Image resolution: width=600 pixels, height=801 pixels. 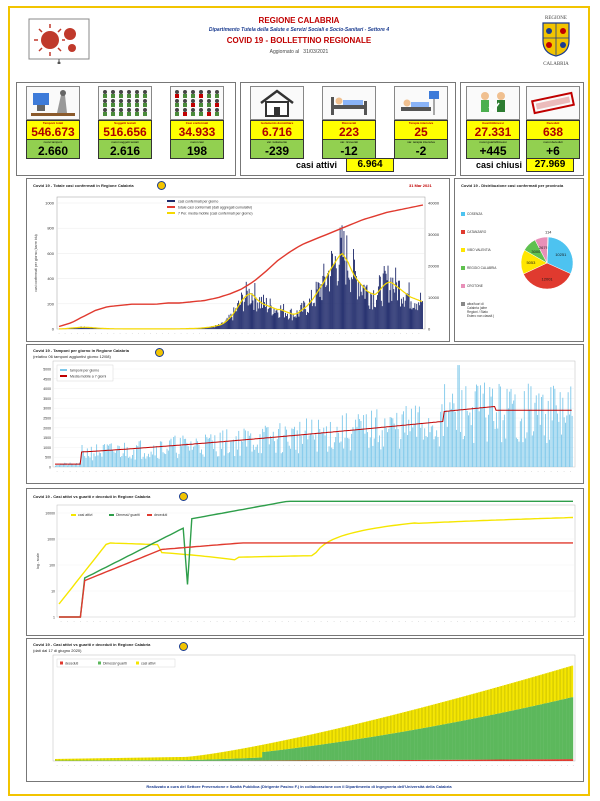 I want to click on person-body, so click(x=217, y=114).